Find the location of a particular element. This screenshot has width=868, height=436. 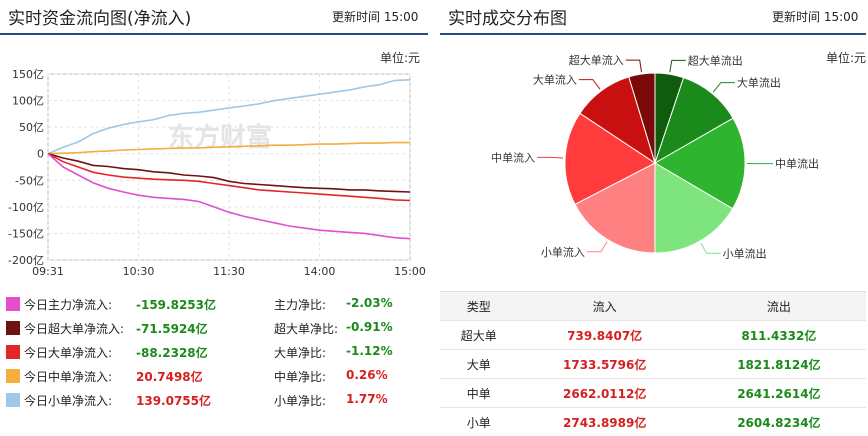

x-tick-label: 15:00 is located at coordinates (410, 271).